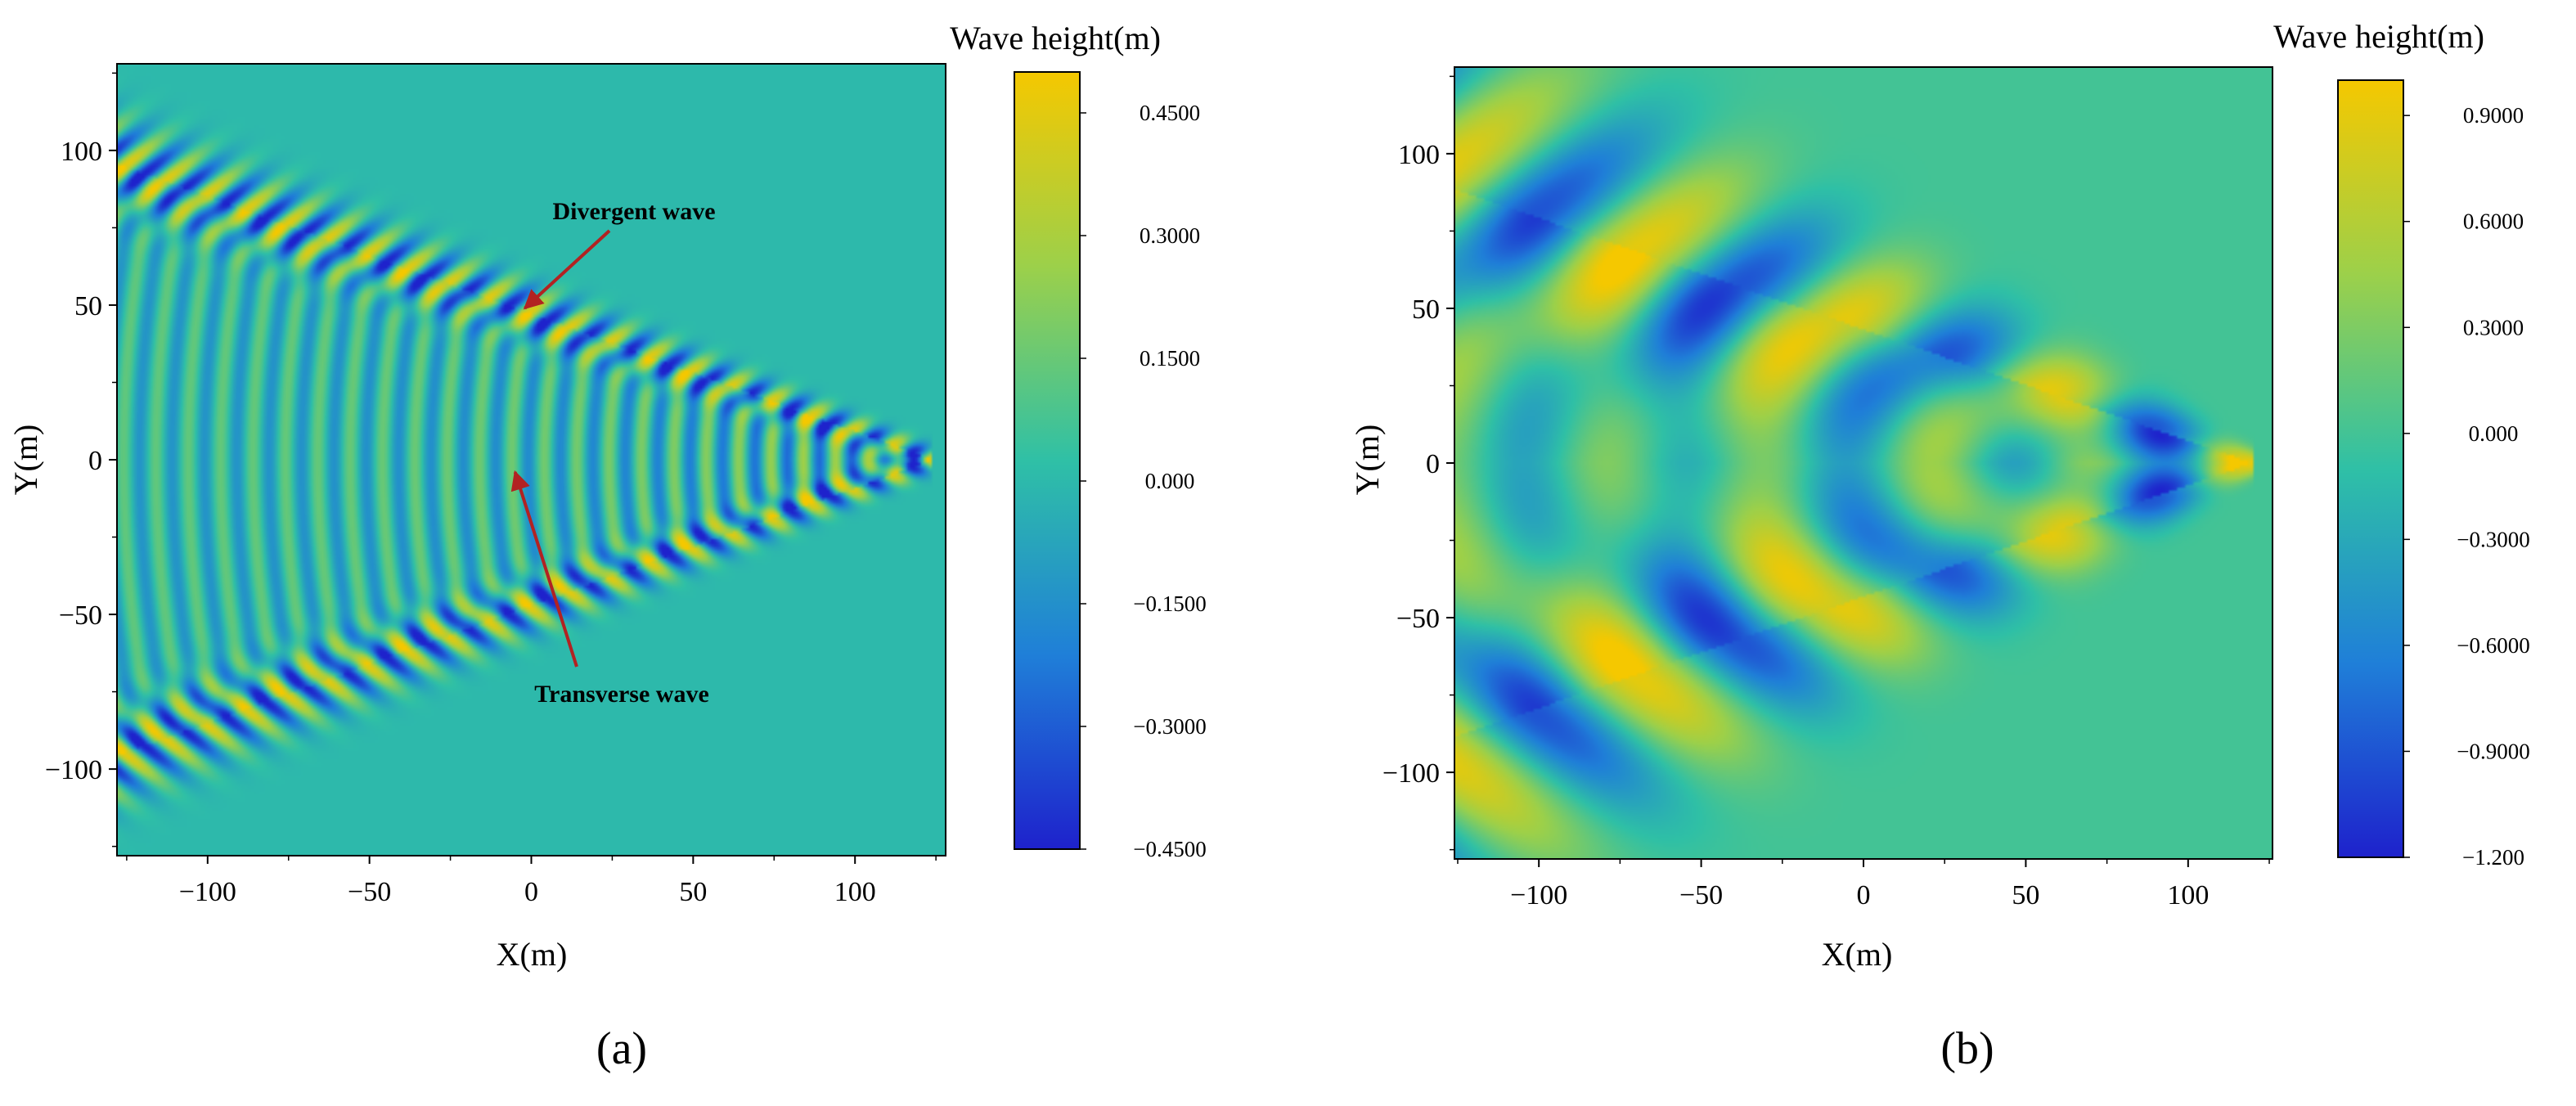 The image size is (2576, 1106). What do you see at coordinates (622, 1048) in the screenshot?
I see `panel-label: (a)` at bounding box center [622, 1048].